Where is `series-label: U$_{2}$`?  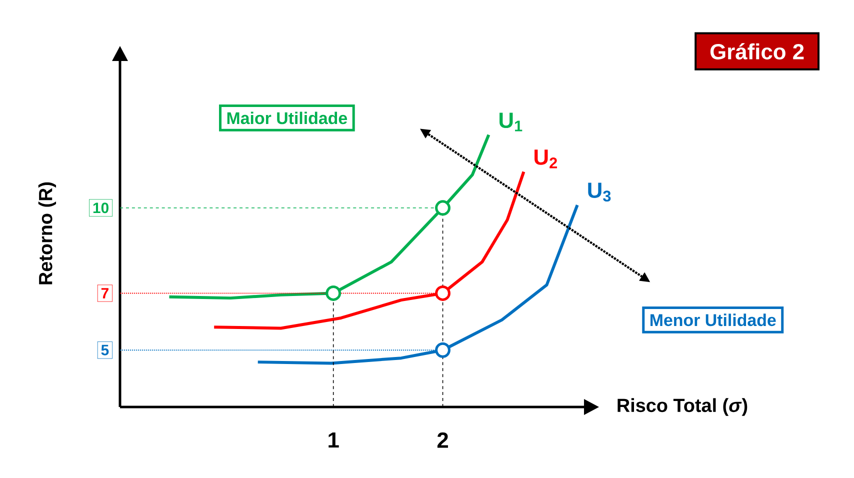
series-label: U$_{2}$ is located at coordinates (545, 159).